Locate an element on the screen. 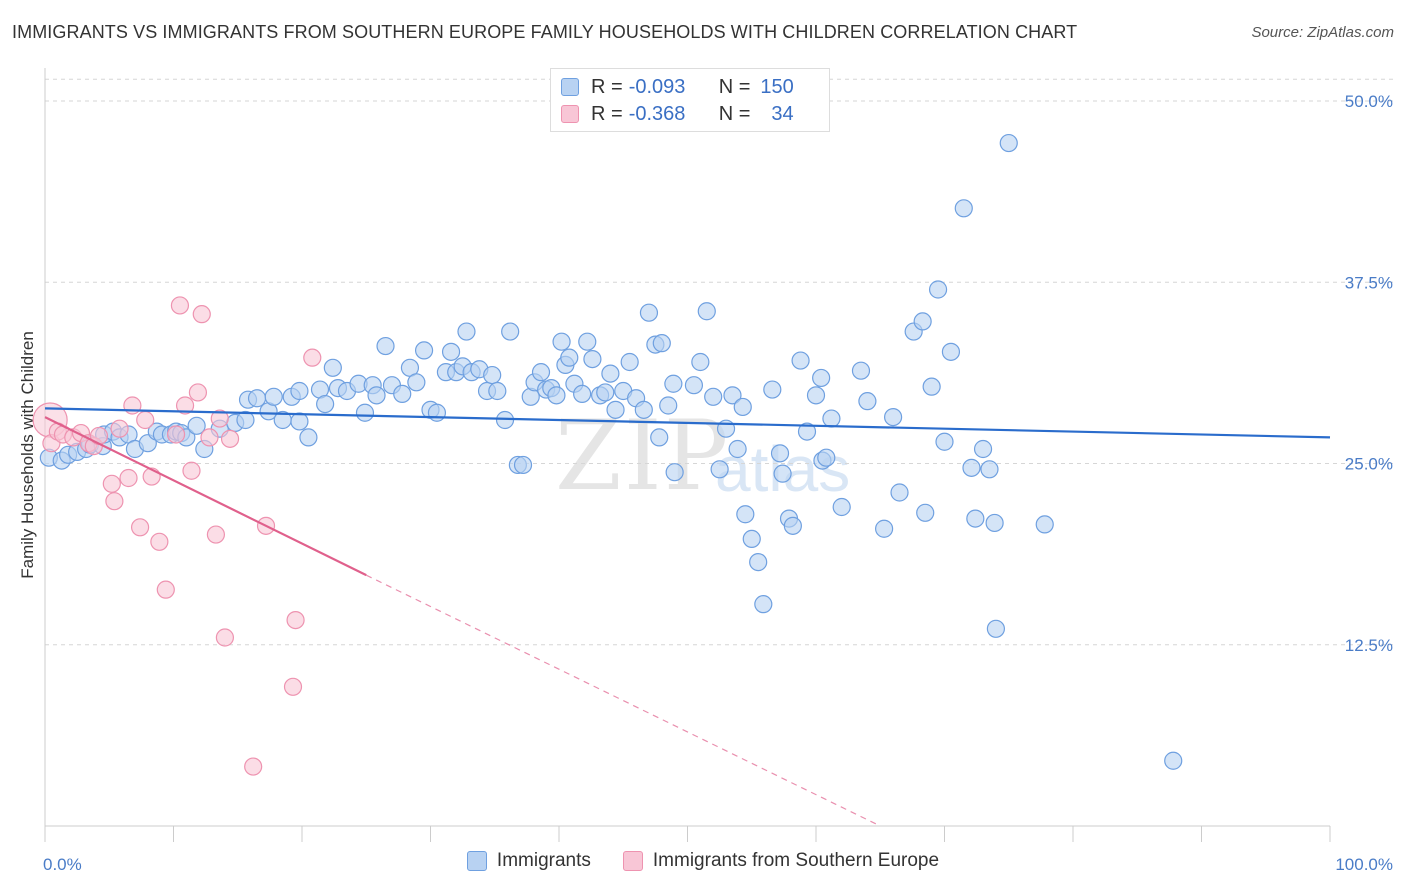 This screenshot has height=892, width=1406. trend-line-immigrants is located at coordinates (687, 423).